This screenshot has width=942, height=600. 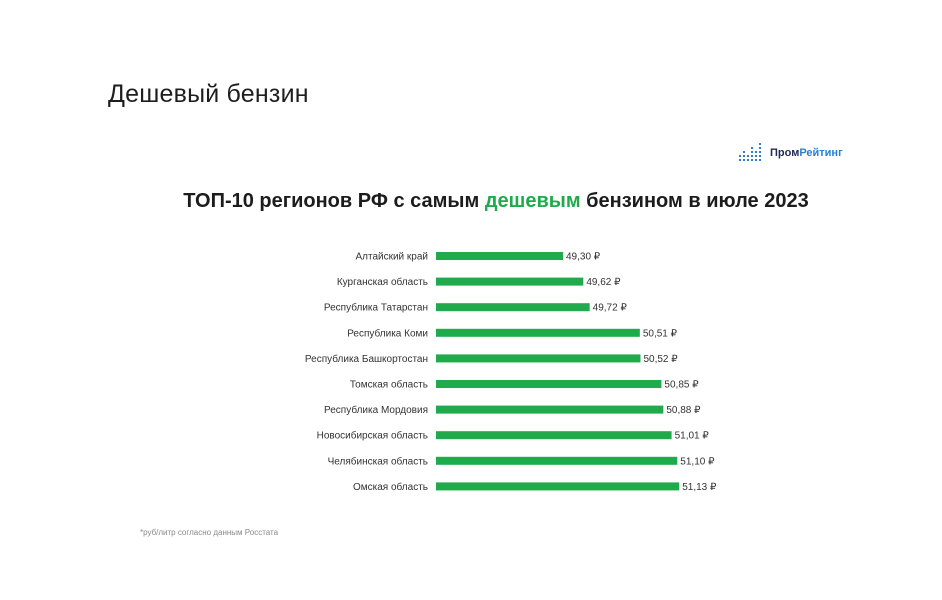 I want to click on category-label: Республика Башкортостан, so click(x=366, y=359).